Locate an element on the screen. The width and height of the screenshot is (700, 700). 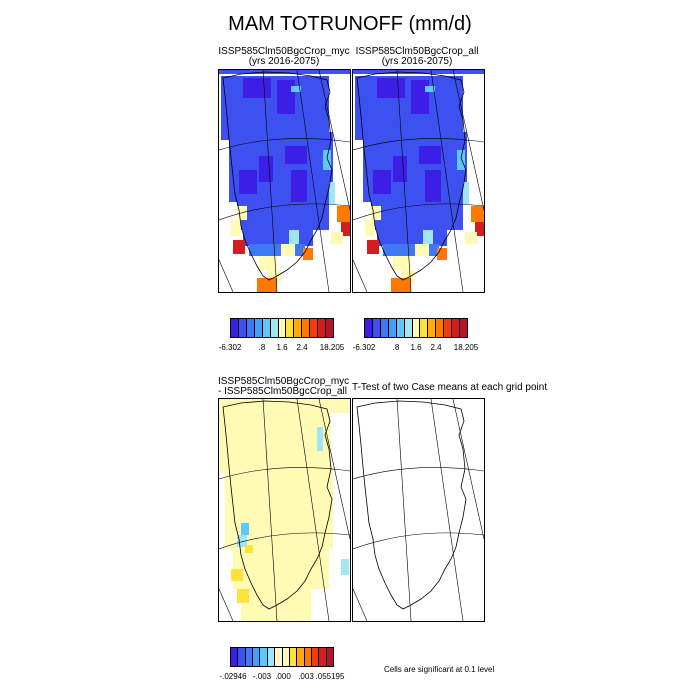
panel3-coastline is located at coordinates (277, 505).